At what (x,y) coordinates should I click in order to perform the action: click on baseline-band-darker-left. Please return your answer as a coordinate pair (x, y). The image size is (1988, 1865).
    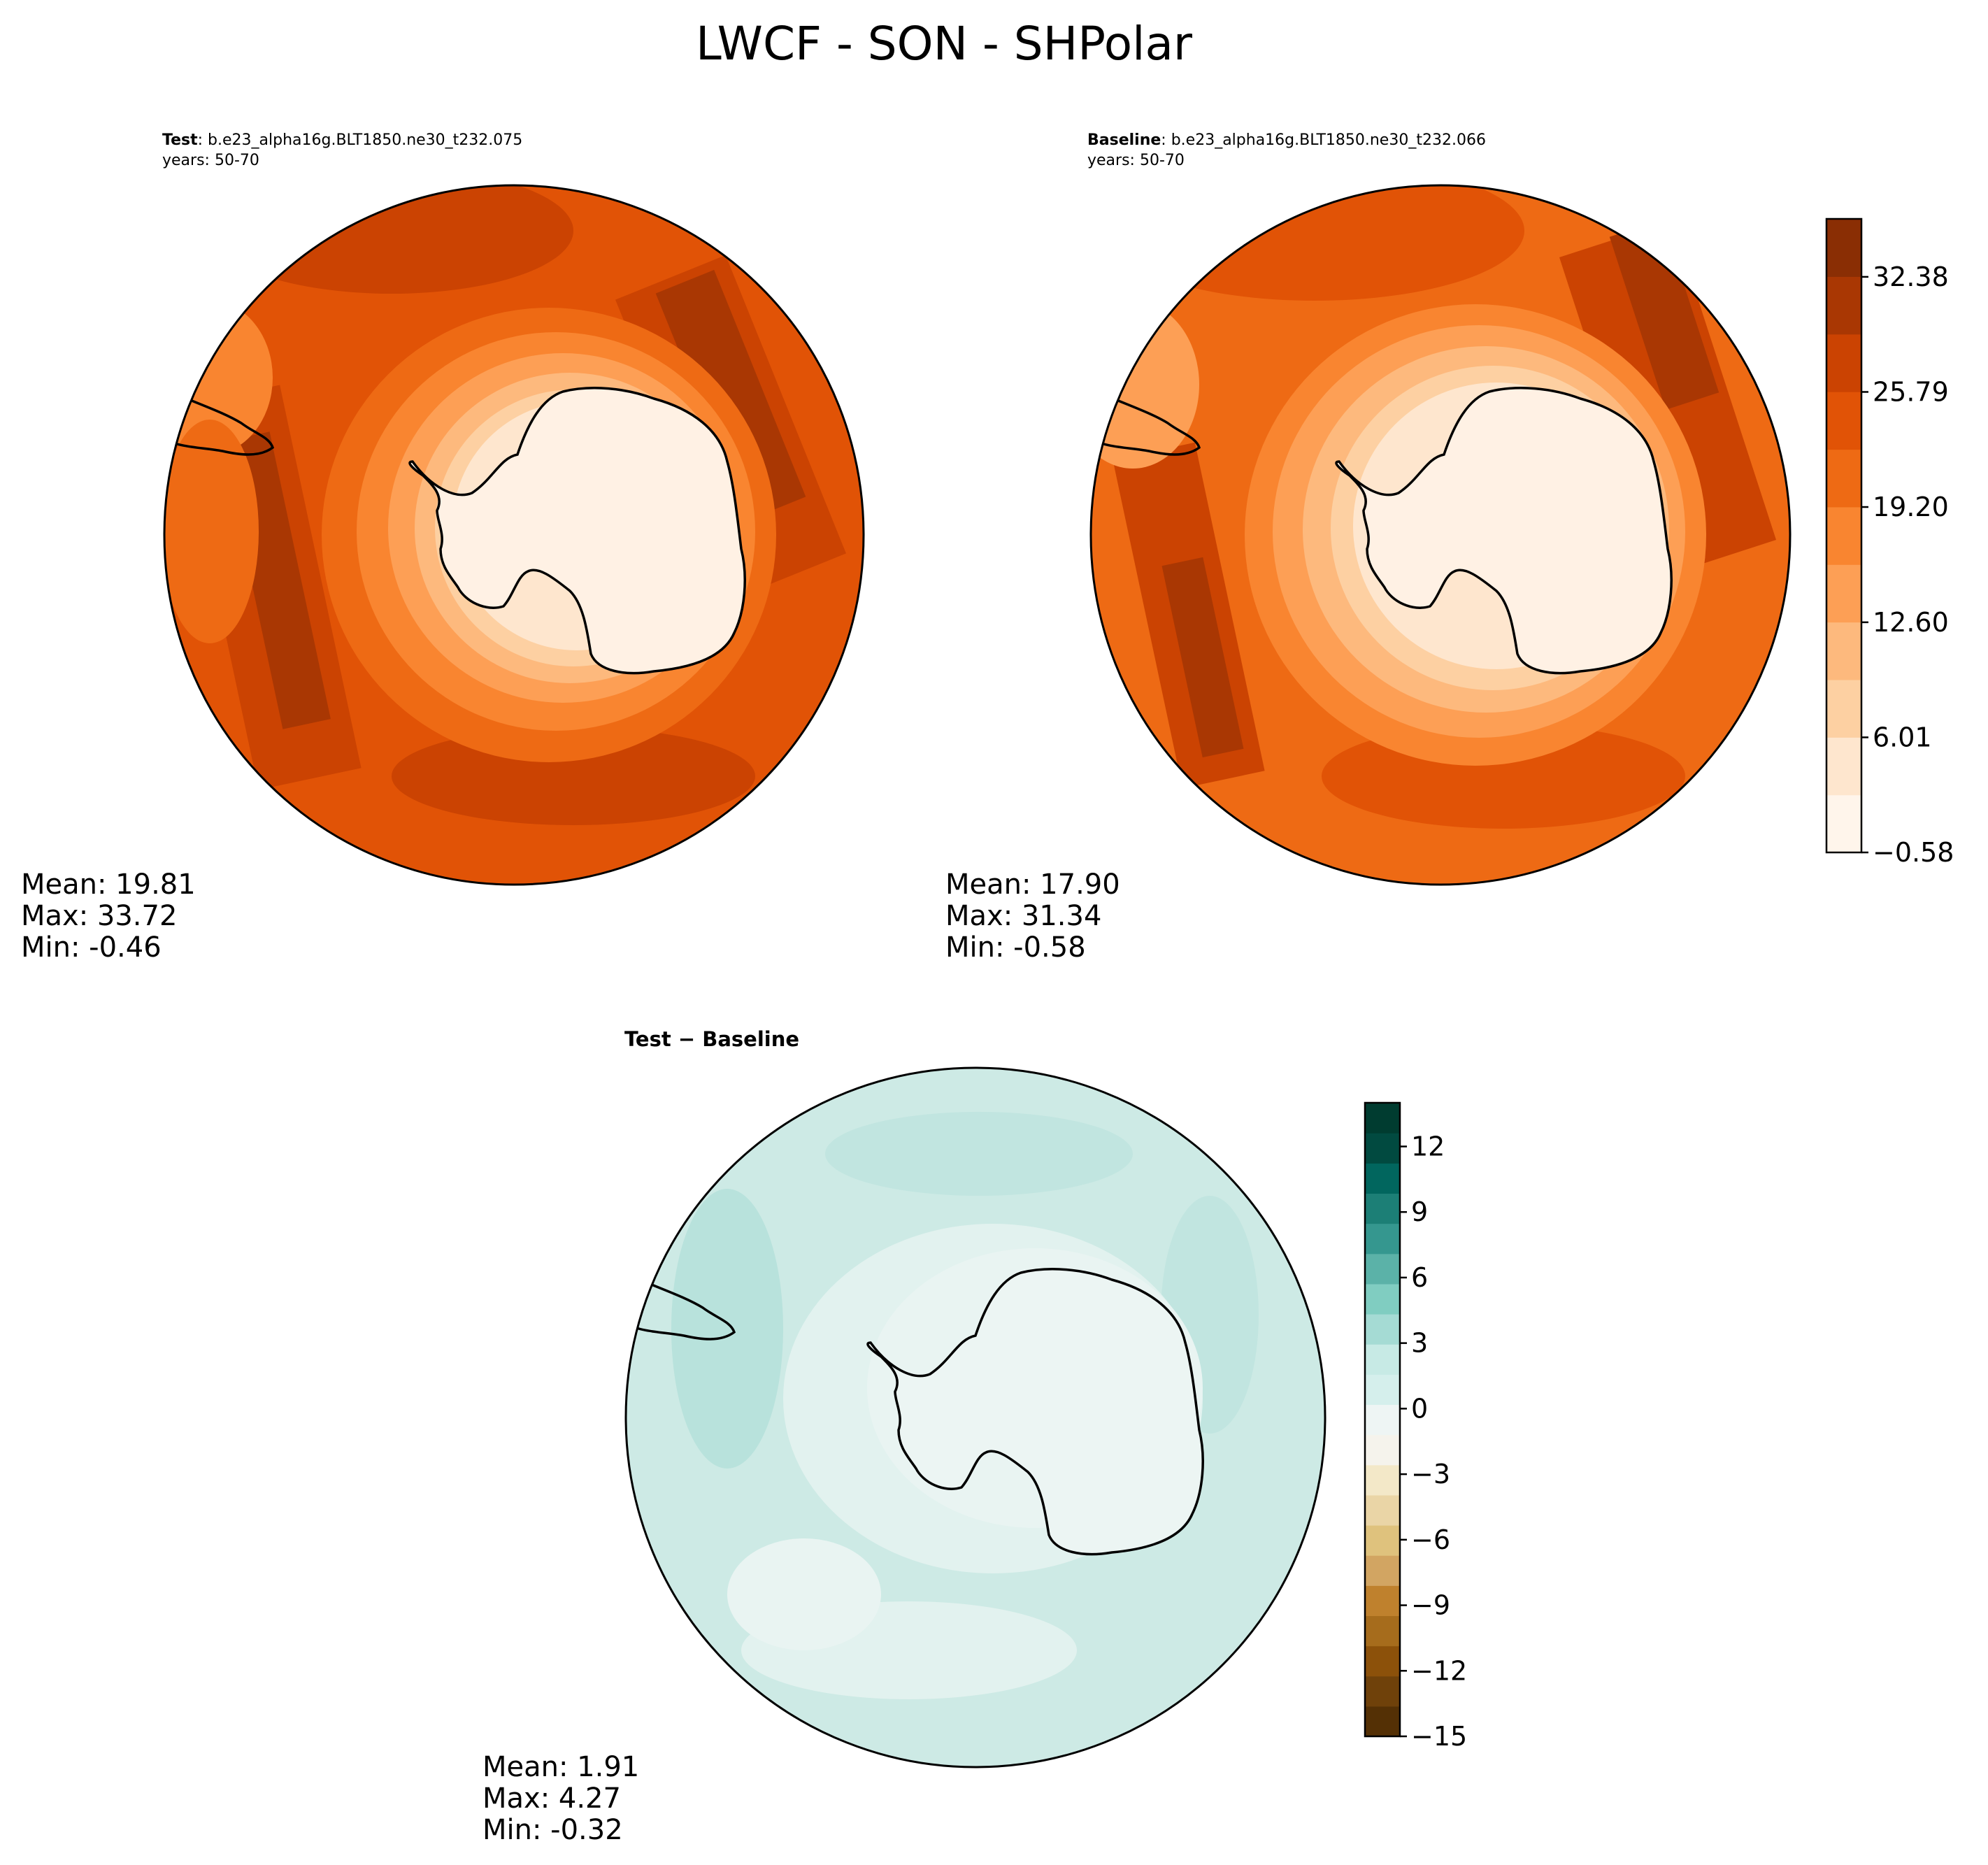
    Looking at the image, I should click on (1202, 657).